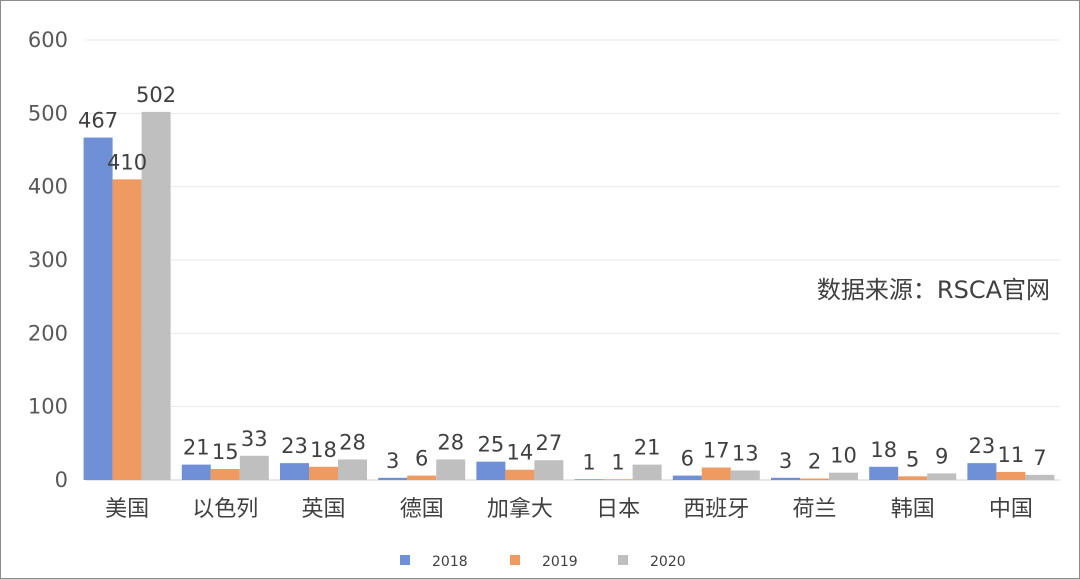 This screenshot has width=1080, height=579. Describe the element at coordinates (814, 509) in the screenshot. I see `x-category-label: 荷兰` at that location.